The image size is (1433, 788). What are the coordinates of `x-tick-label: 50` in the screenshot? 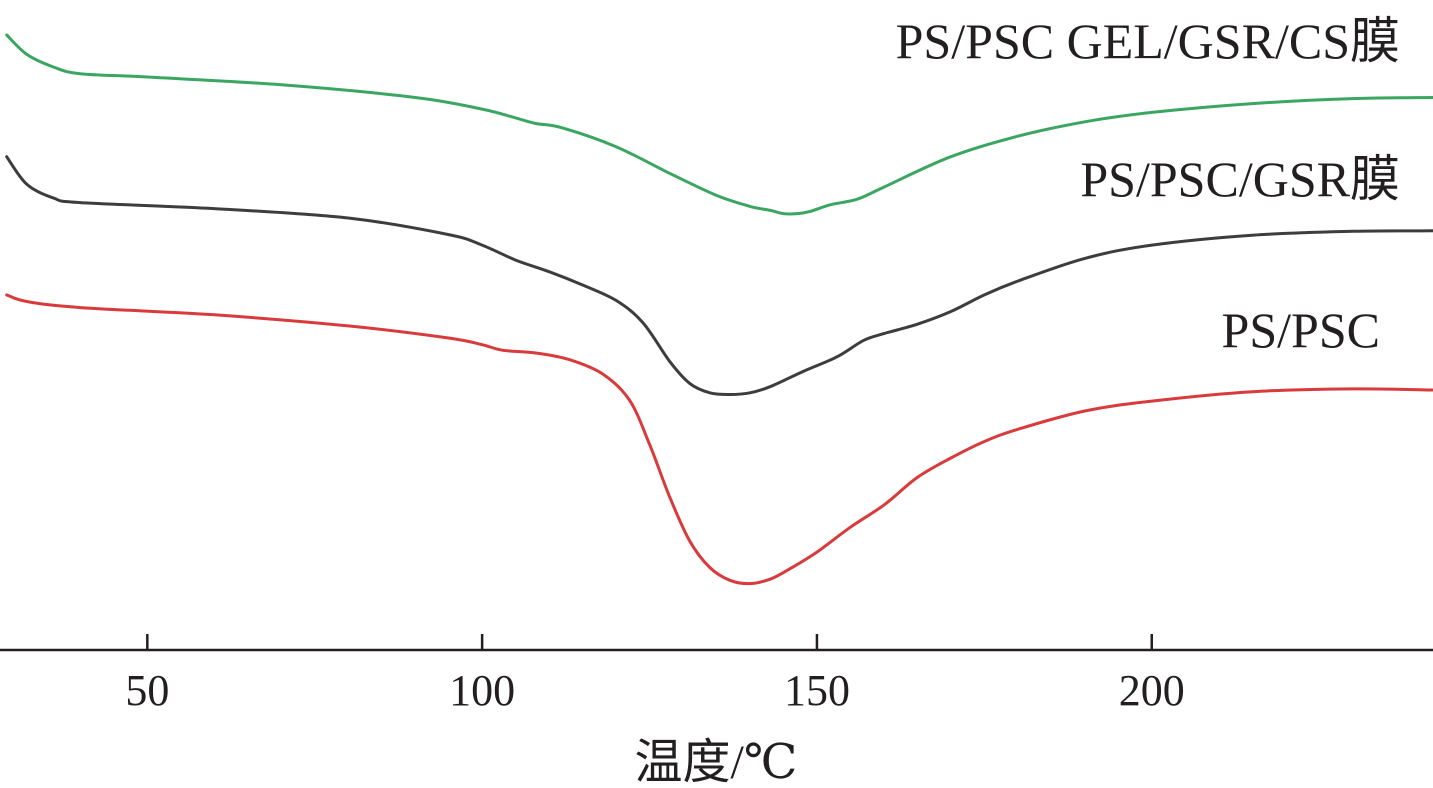 It's located at (147, 690).